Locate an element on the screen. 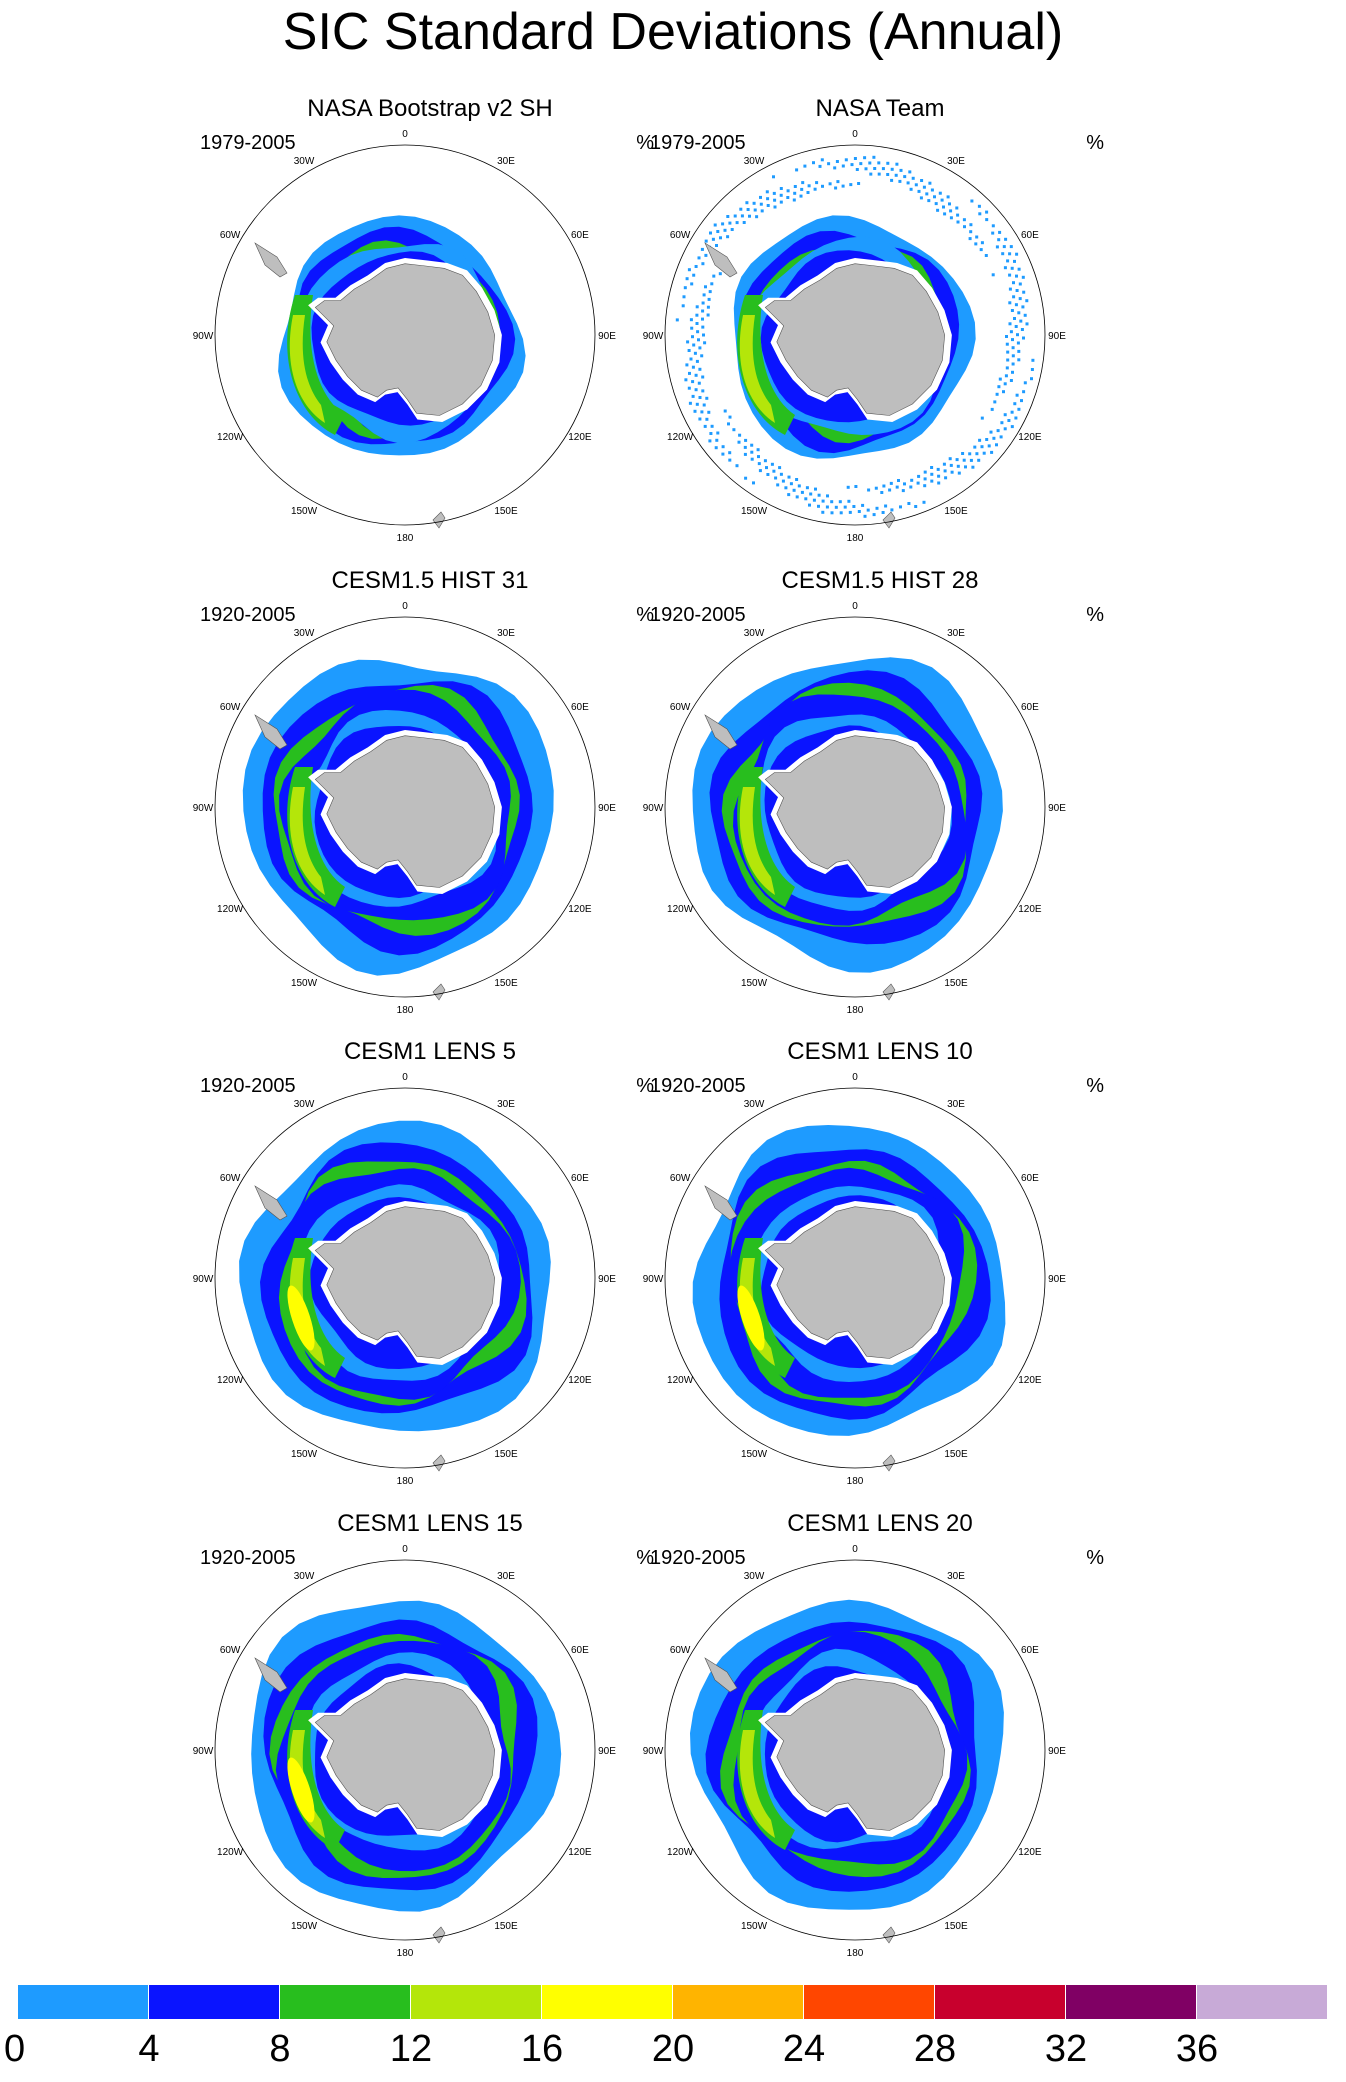 Image resolution: width=1346 pixels, height=2082 pixels. panel-title: CESM1 LENS 5 is located at coordinates (430, 1051).